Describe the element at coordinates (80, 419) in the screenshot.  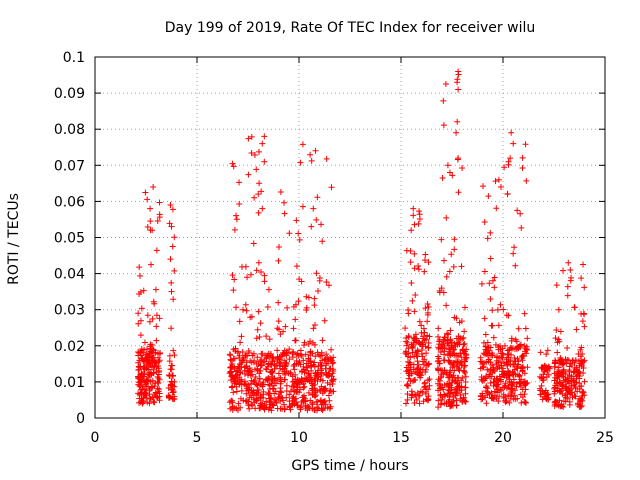
I see `y-tick-label: 0` at that location.